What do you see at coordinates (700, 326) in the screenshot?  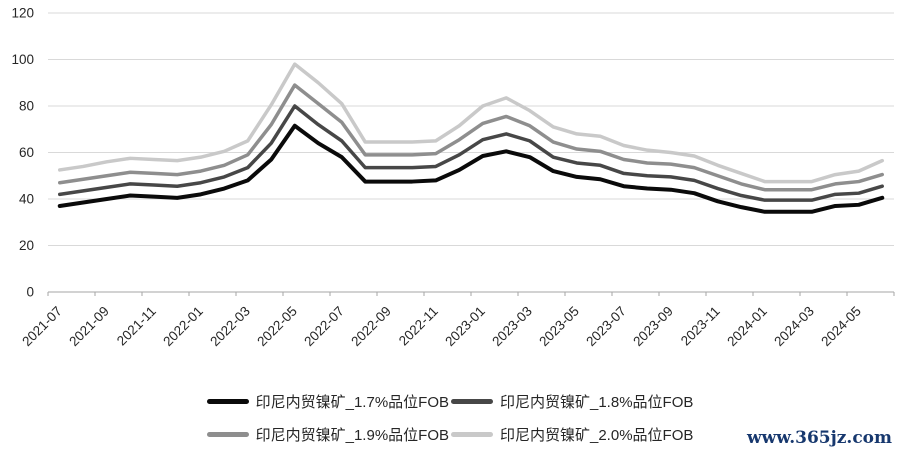 I see `x-axis-label-2023-11: 2023-11` at bounding box center [700, 326].